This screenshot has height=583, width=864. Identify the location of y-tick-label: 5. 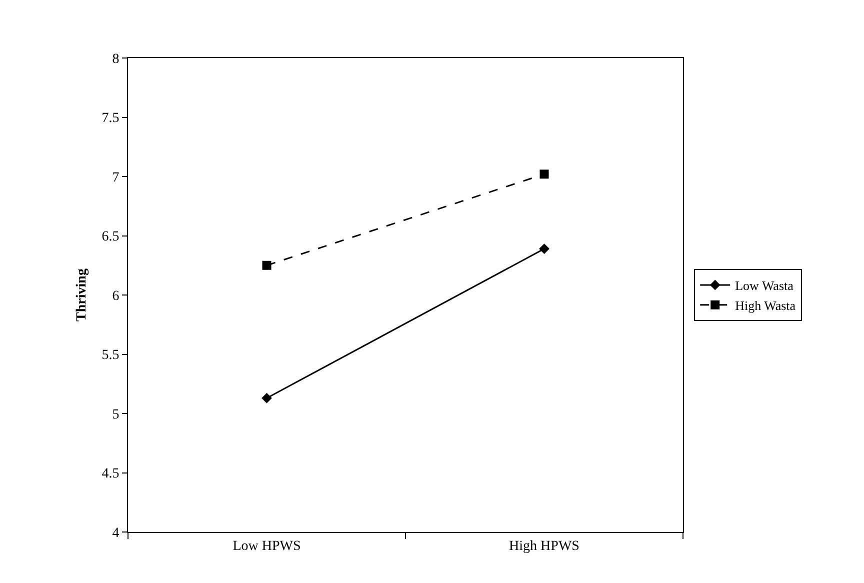
(116, 414).